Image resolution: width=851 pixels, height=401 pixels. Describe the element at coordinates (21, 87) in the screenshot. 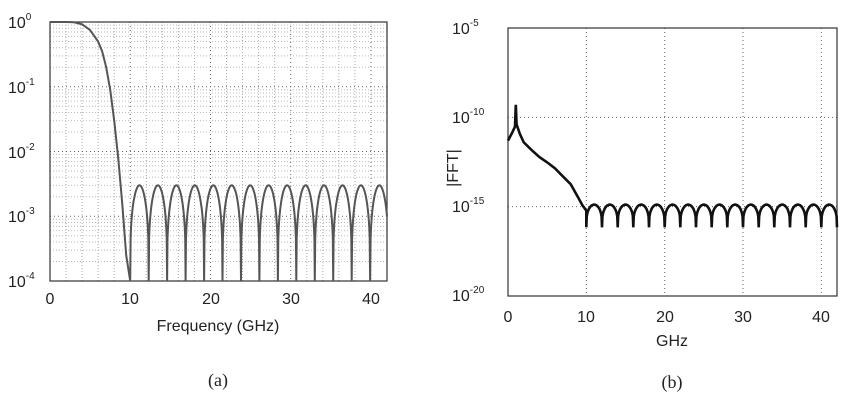

I see `chart-a-ytick-label: 10⁻¹` at that location.